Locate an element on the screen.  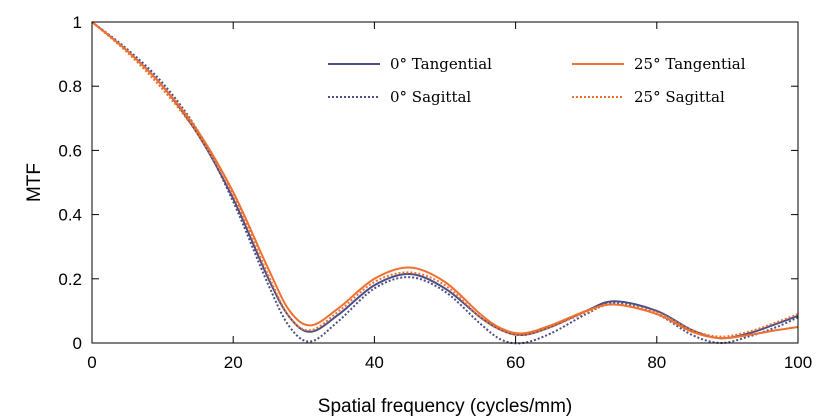
y-tick-label: 0.8 is located at coordinates (70, 86).